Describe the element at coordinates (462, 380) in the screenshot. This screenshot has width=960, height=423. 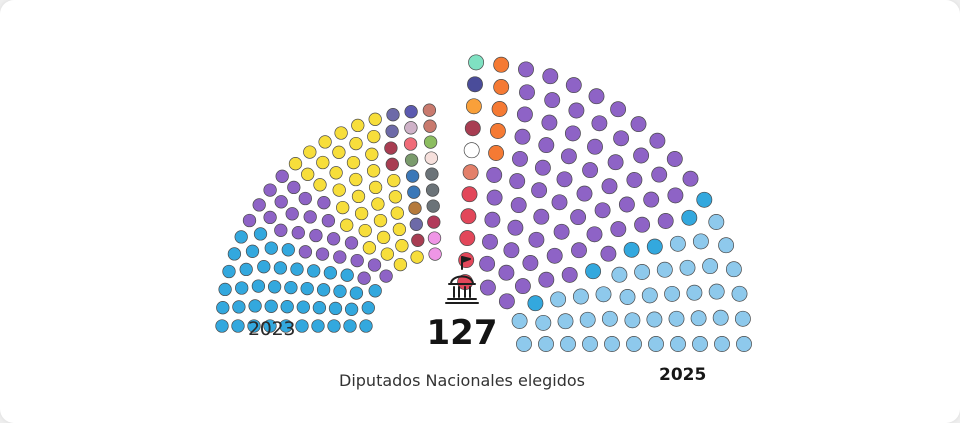
I see `chart-caption: Diputados Nacionales elegidos` at that location.